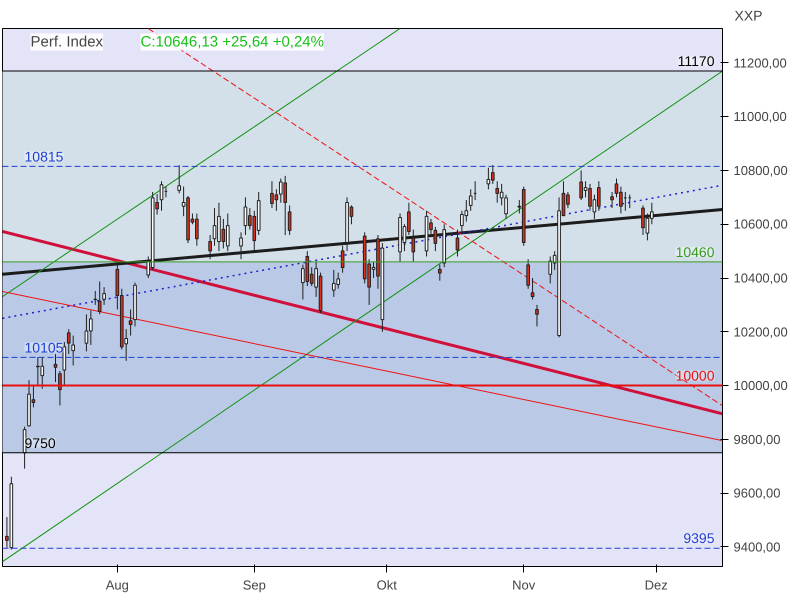 The width and height of the screenshot is (800, 600). Describe the element at coordinates (748, 16) in the screenshot. I see `y-axis-title: XXP` at that location.